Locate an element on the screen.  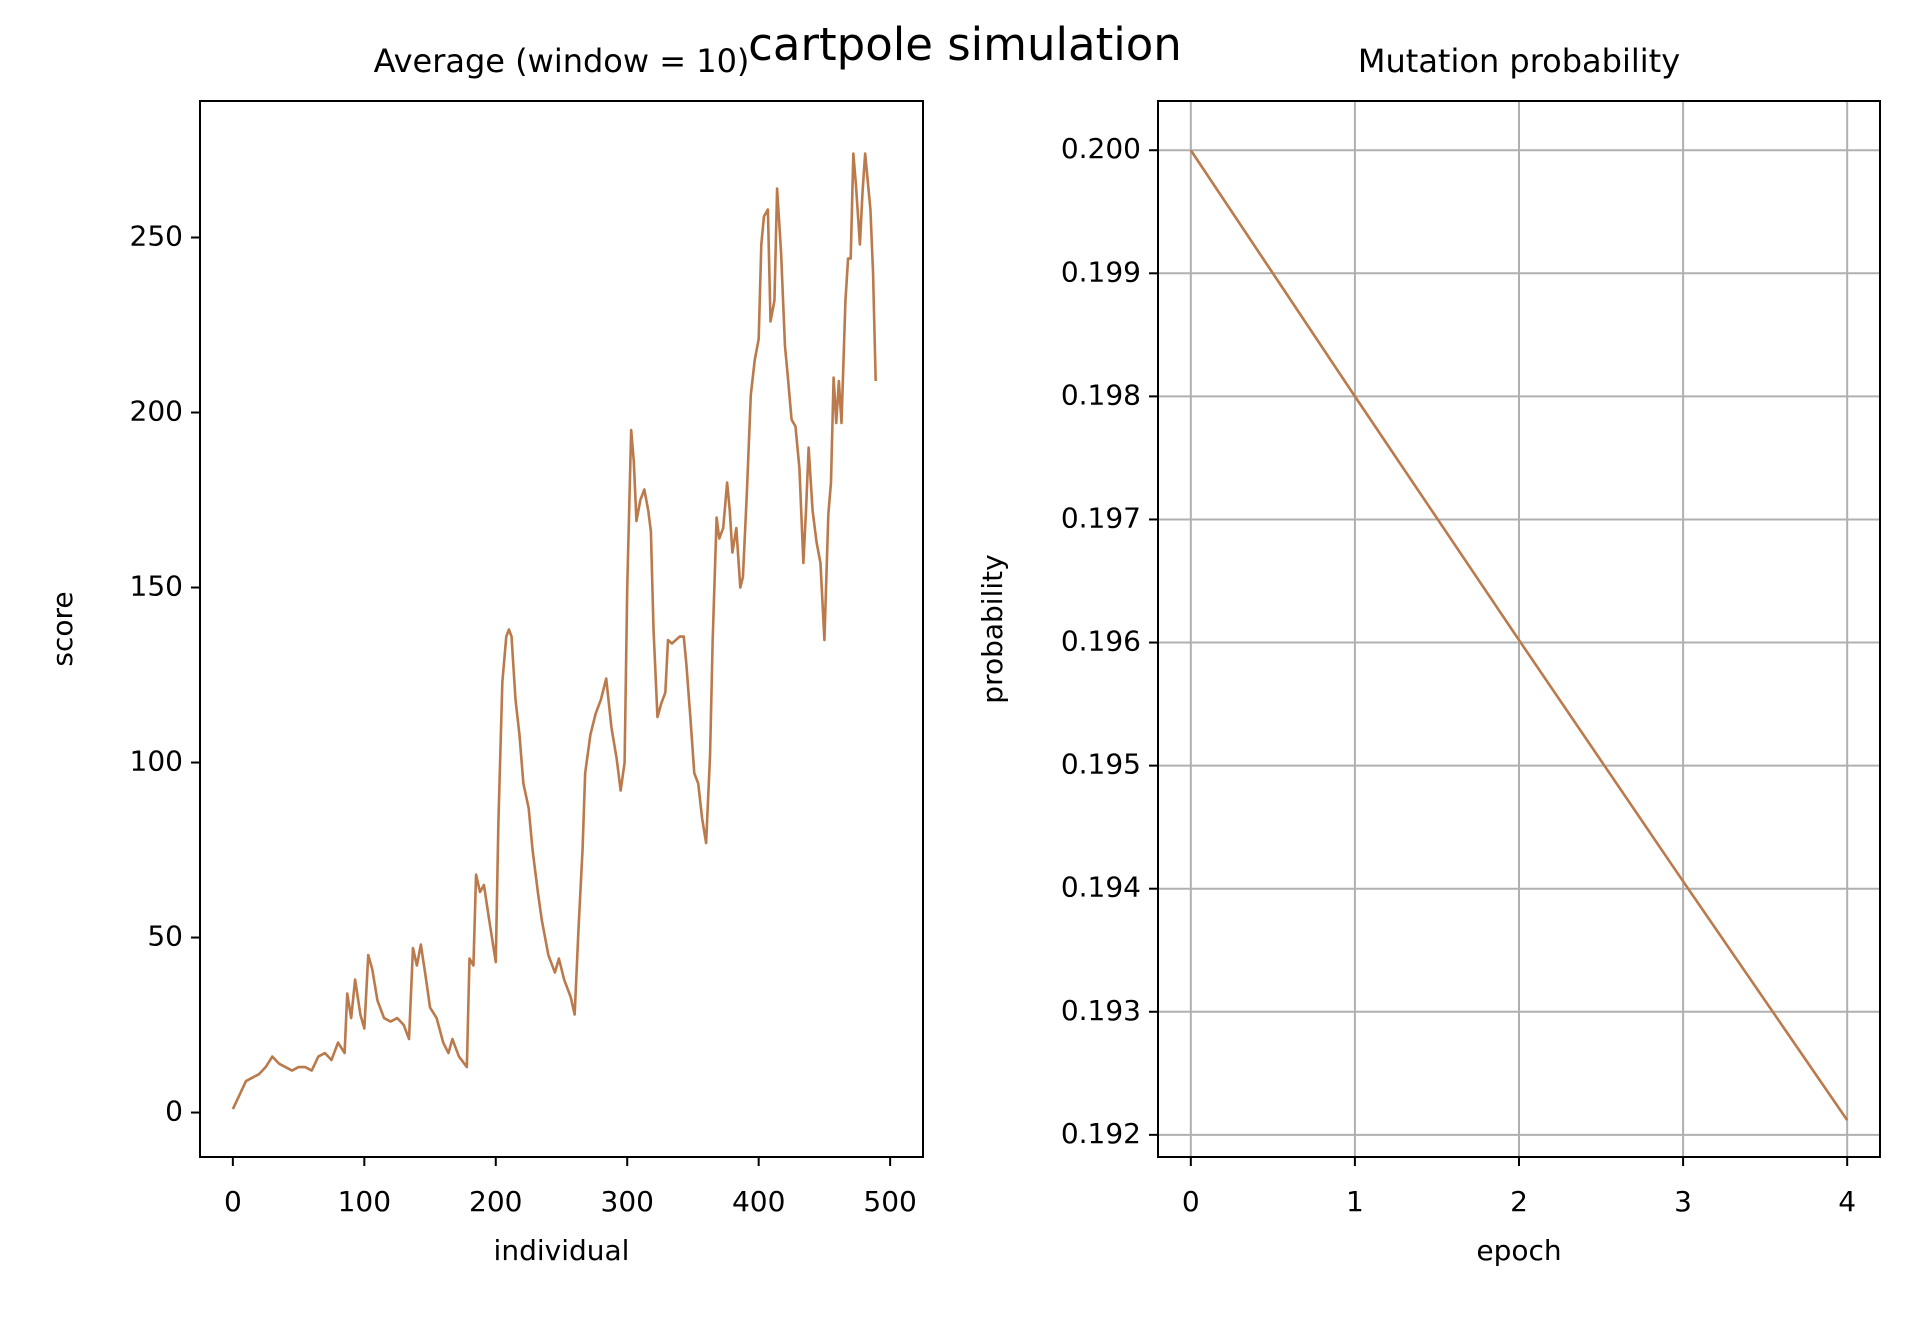
x-tick-label: 100 is located at coordinates (364, 1201).